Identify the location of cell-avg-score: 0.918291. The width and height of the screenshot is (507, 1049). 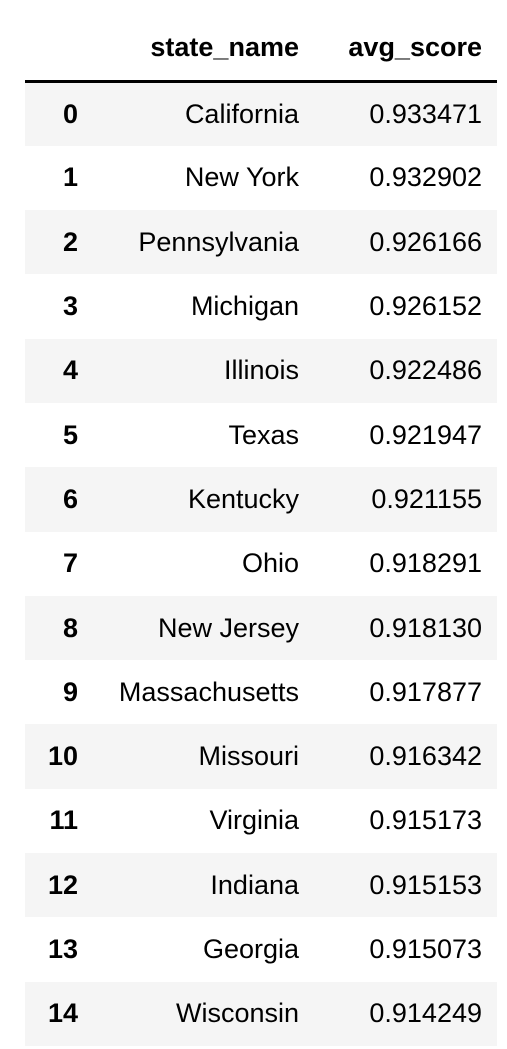
(425, 563).